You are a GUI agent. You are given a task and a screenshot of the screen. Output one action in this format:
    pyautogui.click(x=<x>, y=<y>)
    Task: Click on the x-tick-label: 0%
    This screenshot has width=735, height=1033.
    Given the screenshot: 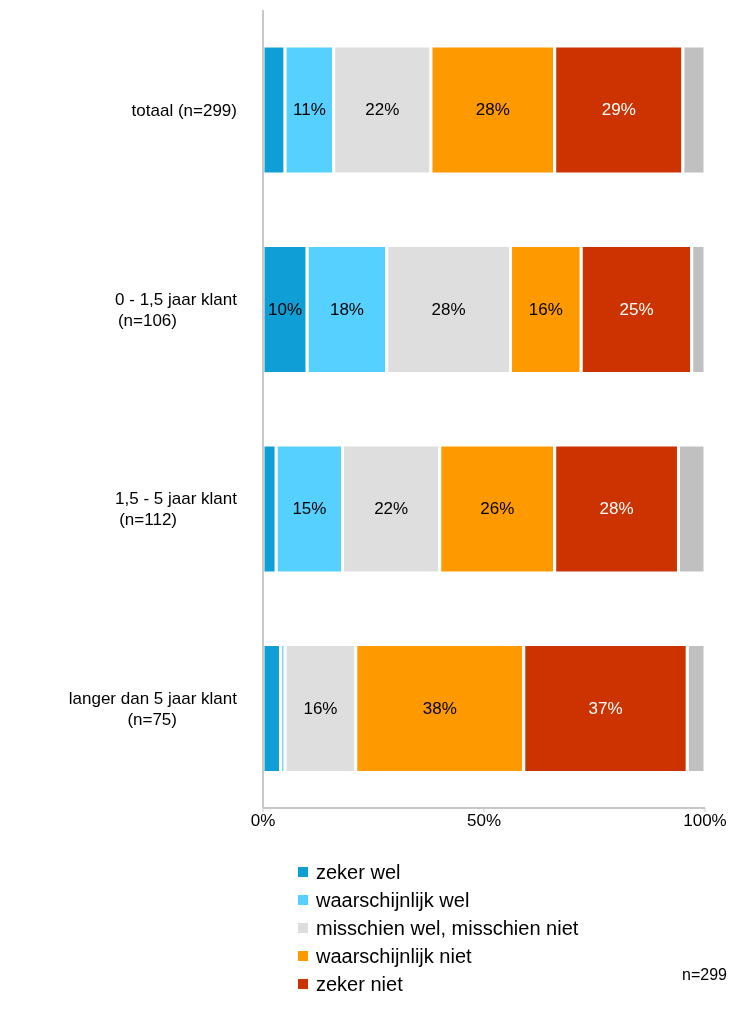 What is the action you would take?
    pyautogui.click(x=263, y=821)
    